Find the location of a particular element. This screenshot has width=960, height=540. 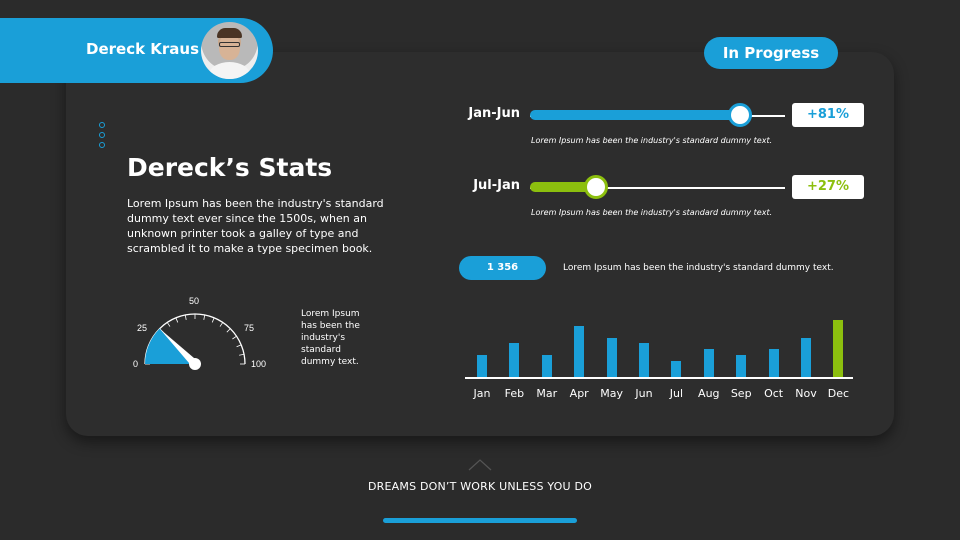

gauge-tick-0: 0 is located at coordinates (135, 364).